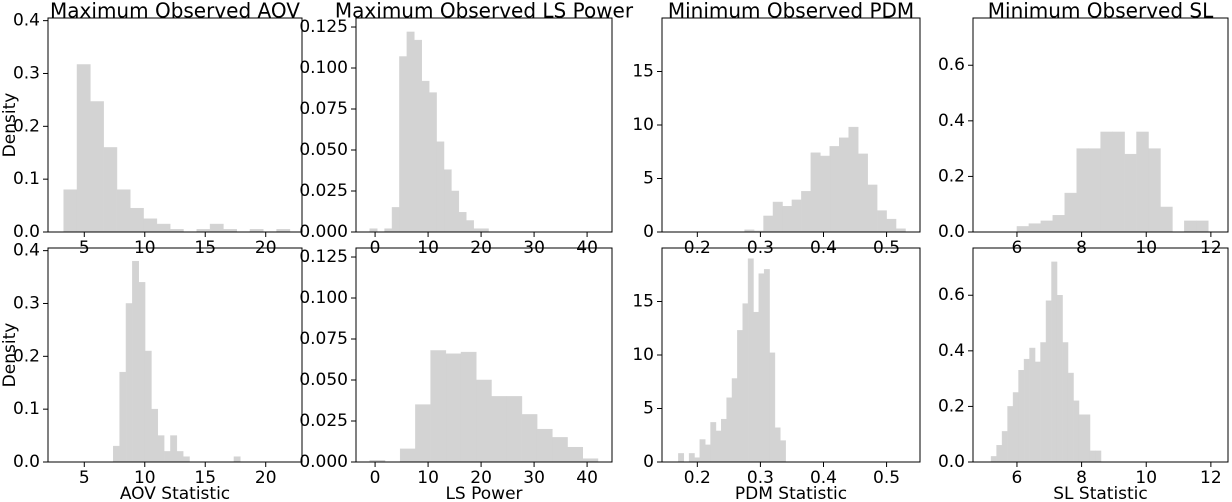  Describe the element at coordinates (697, 478) in the screenshot. I see `x-tick-label: 0.2` at that location.